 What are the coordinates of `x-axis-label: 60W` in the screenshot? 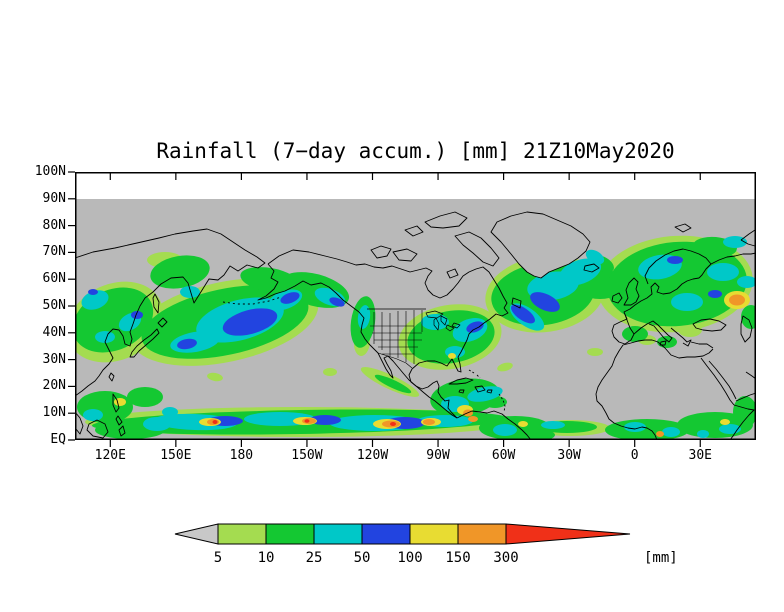 It's located at (503, 455).